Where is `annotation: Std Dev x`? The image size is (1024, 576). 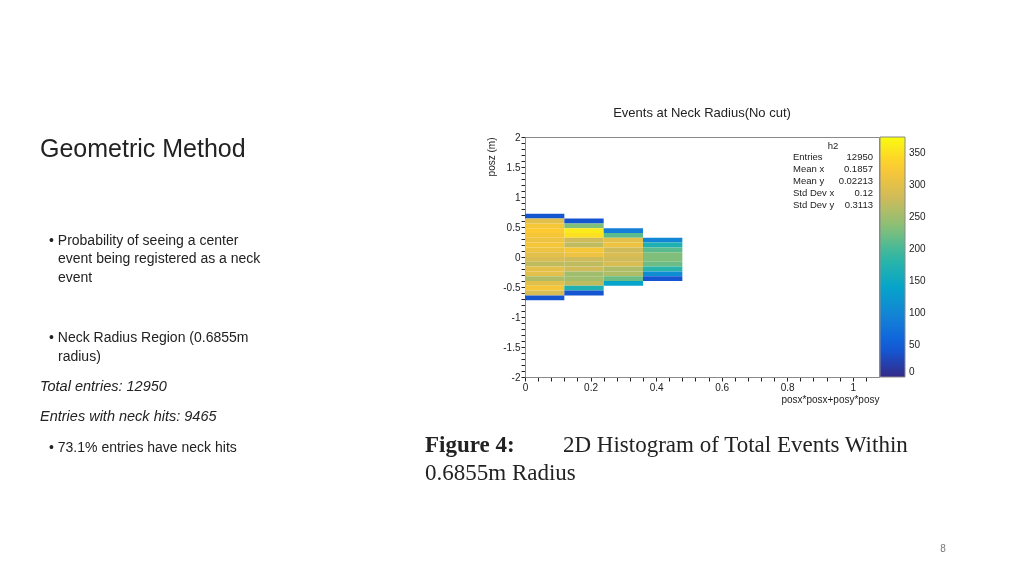
annotation: Std Dev x is located at coordinates (814, 192).